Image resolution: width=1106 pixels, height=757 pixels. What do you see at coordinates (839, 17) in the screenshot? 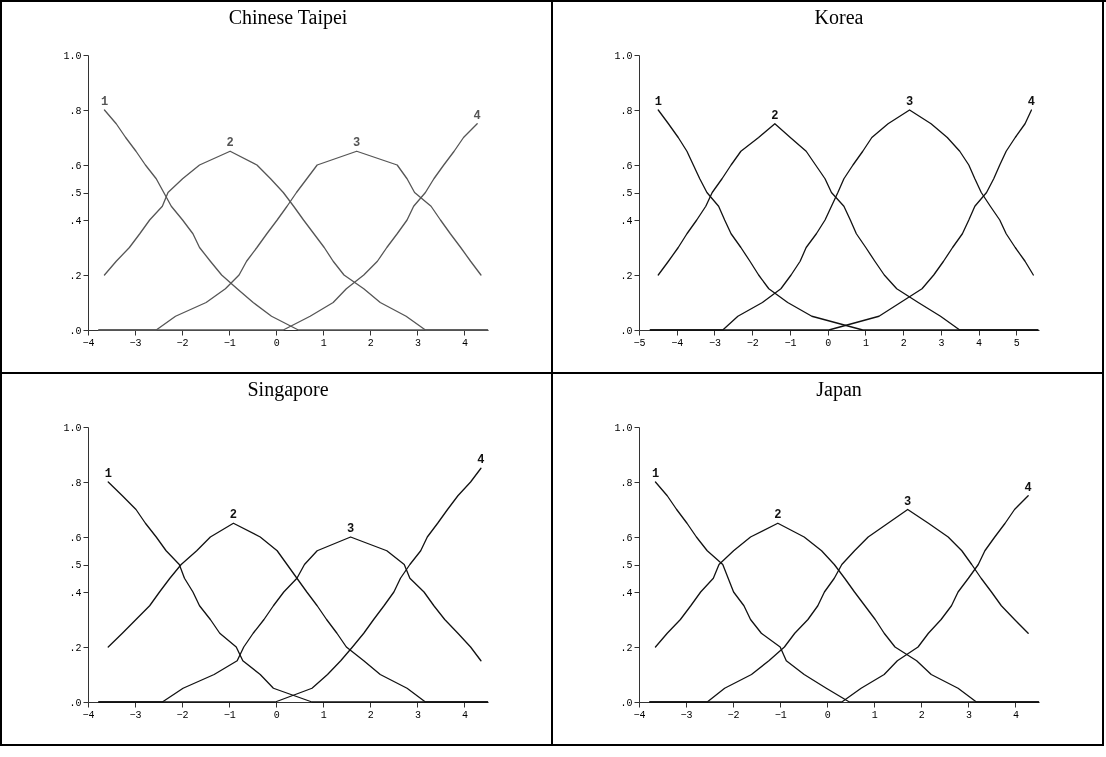
I see `chart-title: Korea` at bounding box center [839, 17].